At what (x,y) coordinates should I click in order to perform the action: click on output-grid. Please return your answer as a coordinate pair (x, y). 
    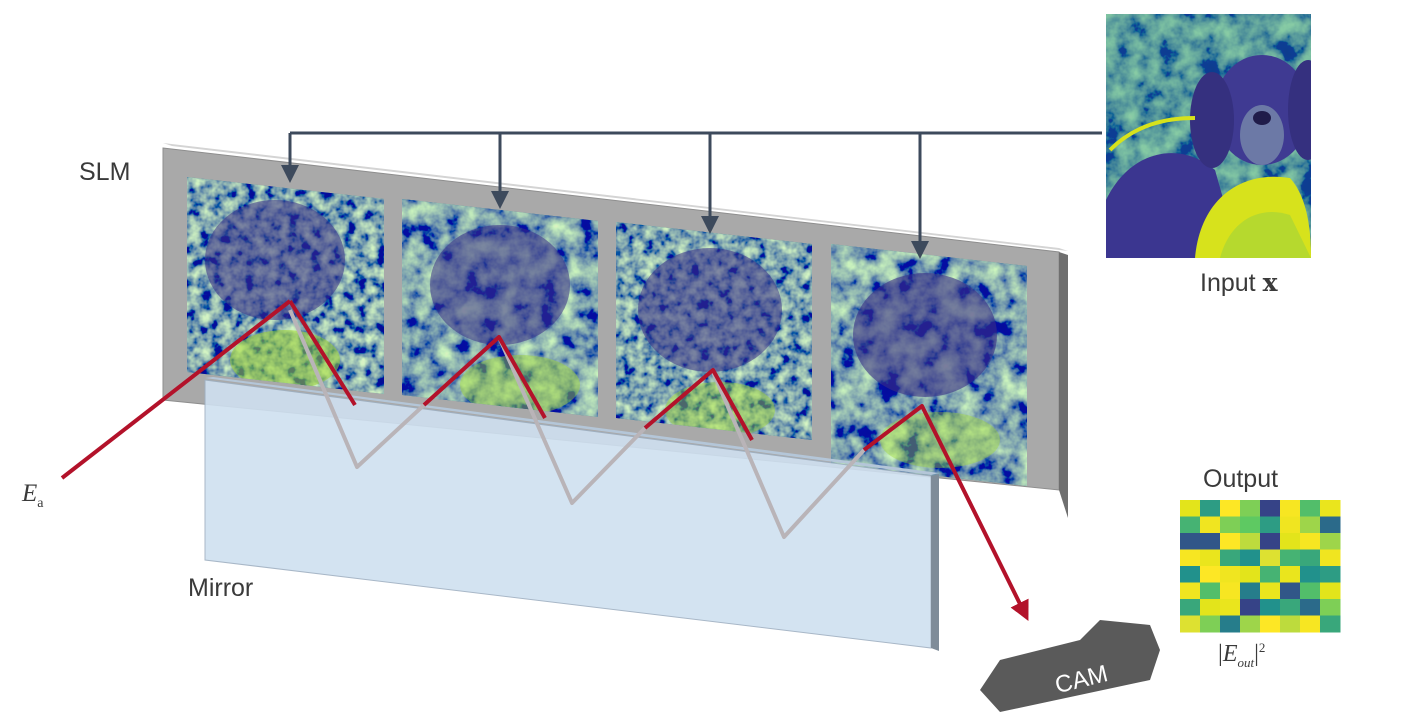
    Looking at the image, I should click on (1260, 566).